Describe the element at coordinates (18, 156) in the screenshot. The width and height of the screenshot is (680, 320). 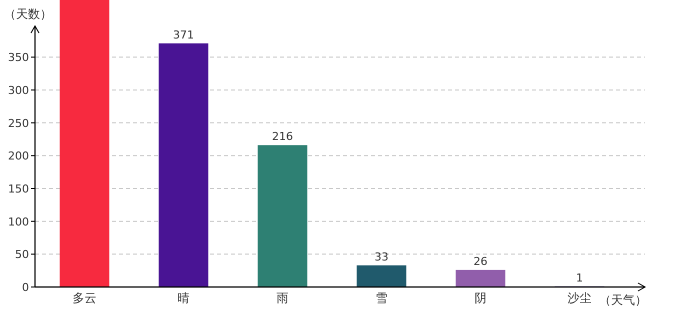
I see `y-tick-label: 200` at that location.